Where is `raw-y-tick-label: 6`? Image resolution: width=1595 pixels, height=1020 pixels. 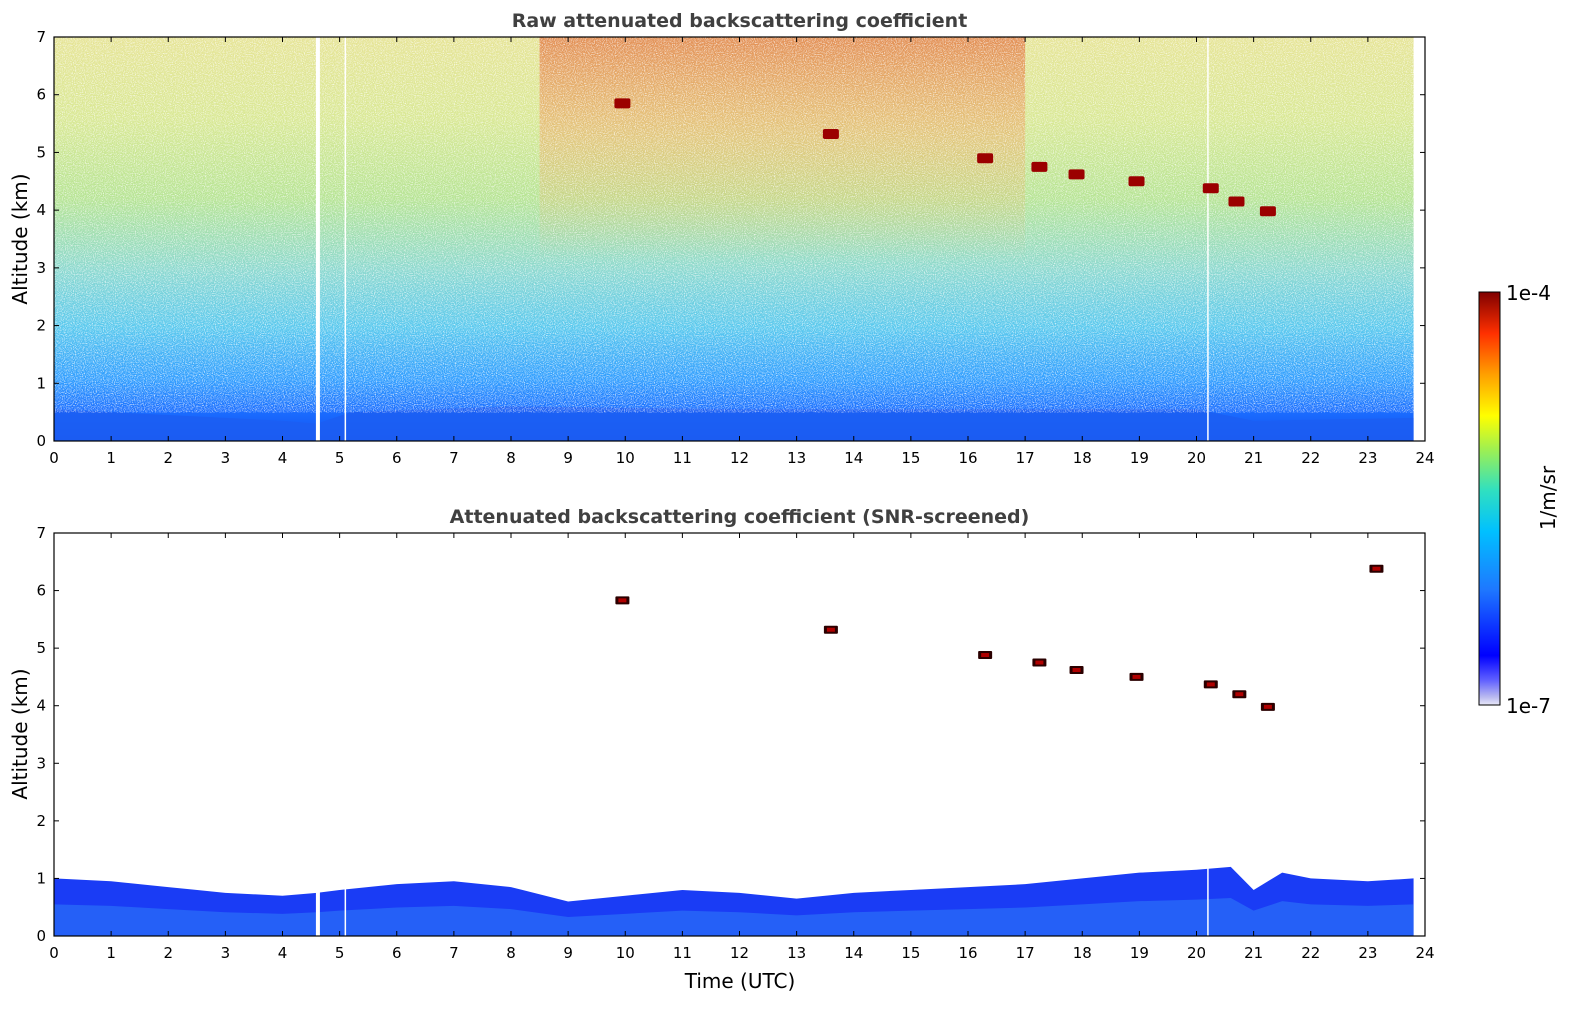
raw-y-tick-label: 6 is located at coordinates (41, 95).